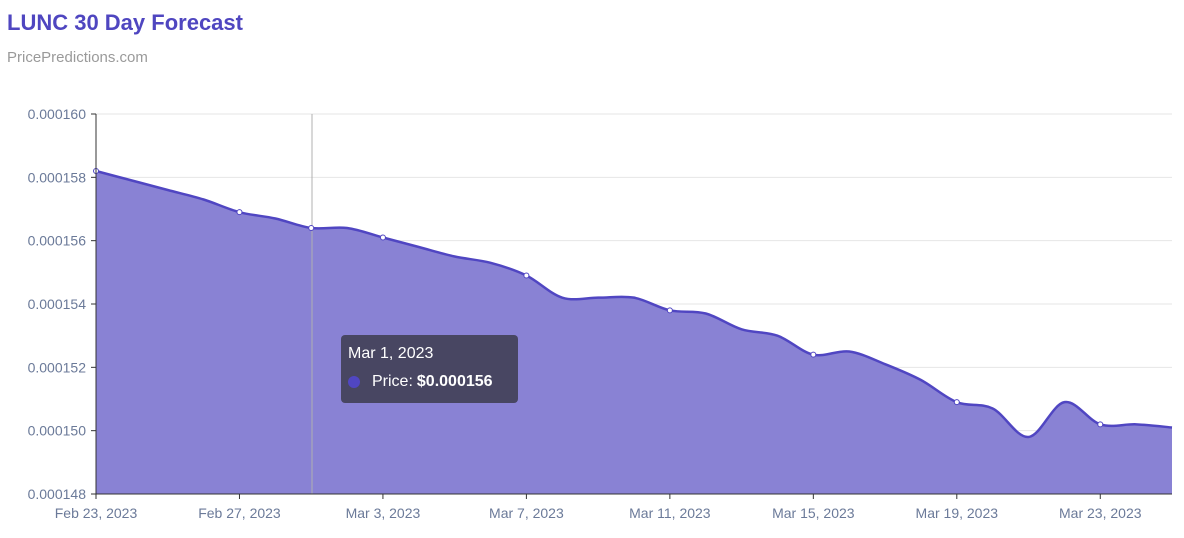  Describe the element at coordinates (1100, 513) in the screenshot. I see `x-tick-label: Mar 23, 2023` at that location.